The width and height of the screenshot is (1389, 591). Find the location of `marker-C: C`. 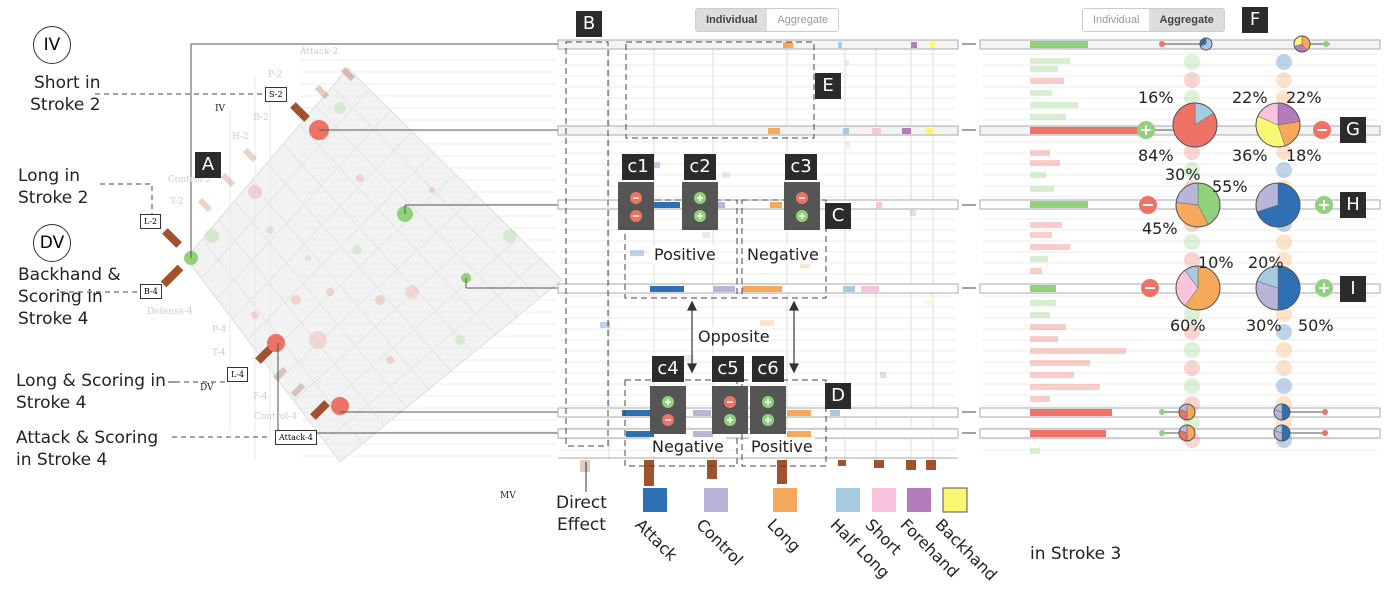

marker-C: C is located at coordinates (838, 216).